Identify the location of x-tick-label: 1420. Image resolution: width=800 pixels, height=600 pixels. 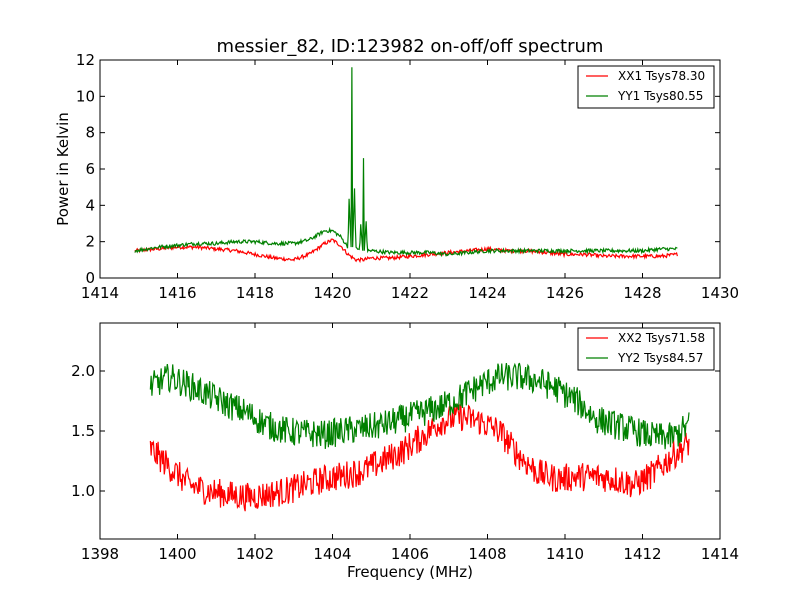
(332, 293).